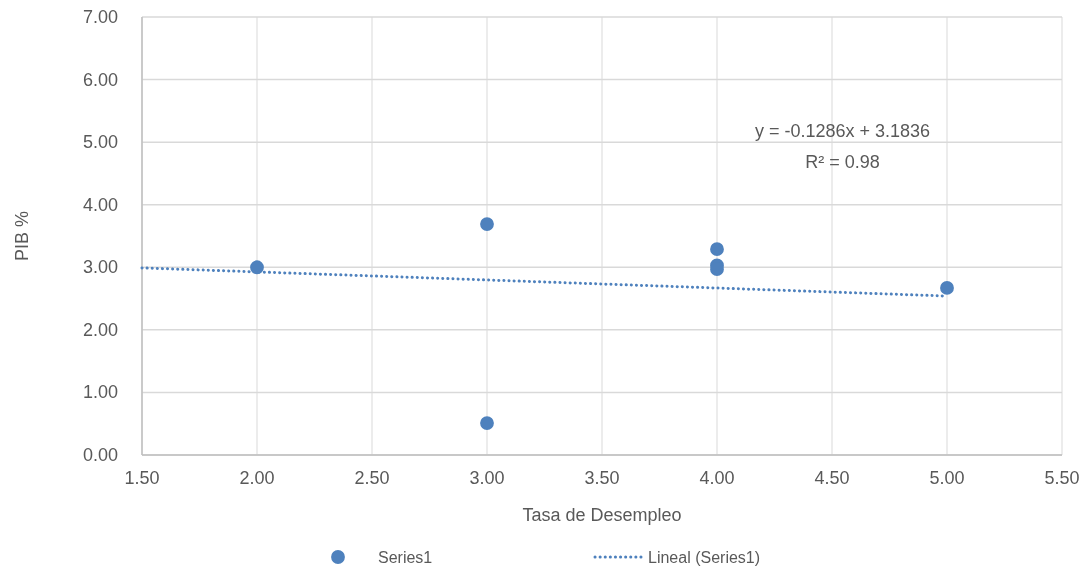  I want to click on y-tick-label: 5.00, so click(100, 142).